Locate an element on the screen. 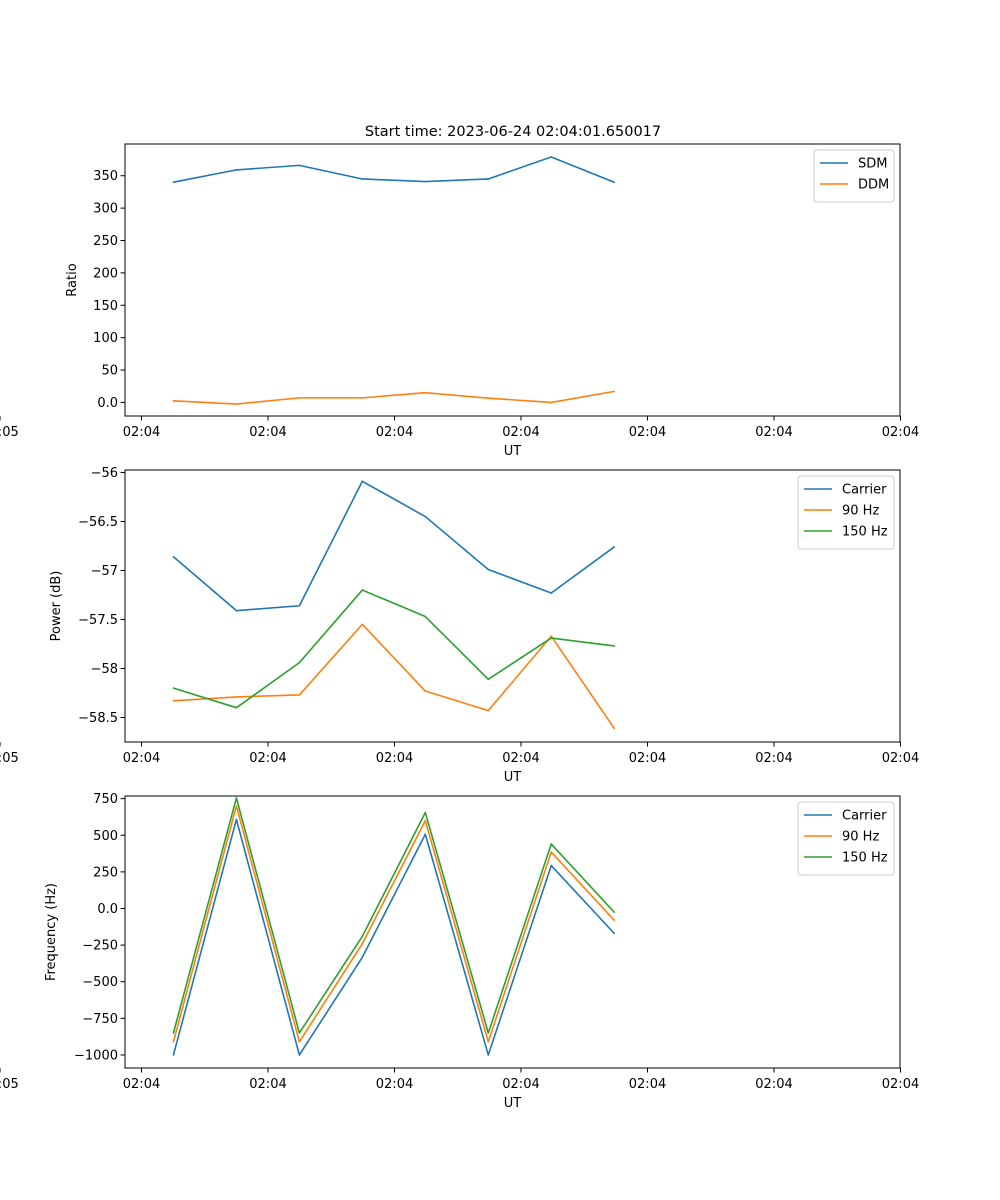 The width and height of the screenshot is (1000, 1200). series-line-carrier is located at coordinates (393, 546).